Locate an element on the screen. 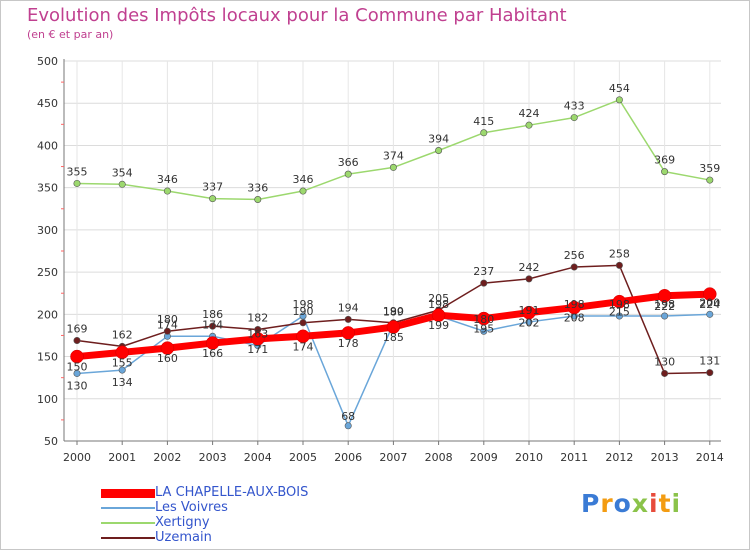  x-tick-label: 2008 is located at coordinates (439, 457).